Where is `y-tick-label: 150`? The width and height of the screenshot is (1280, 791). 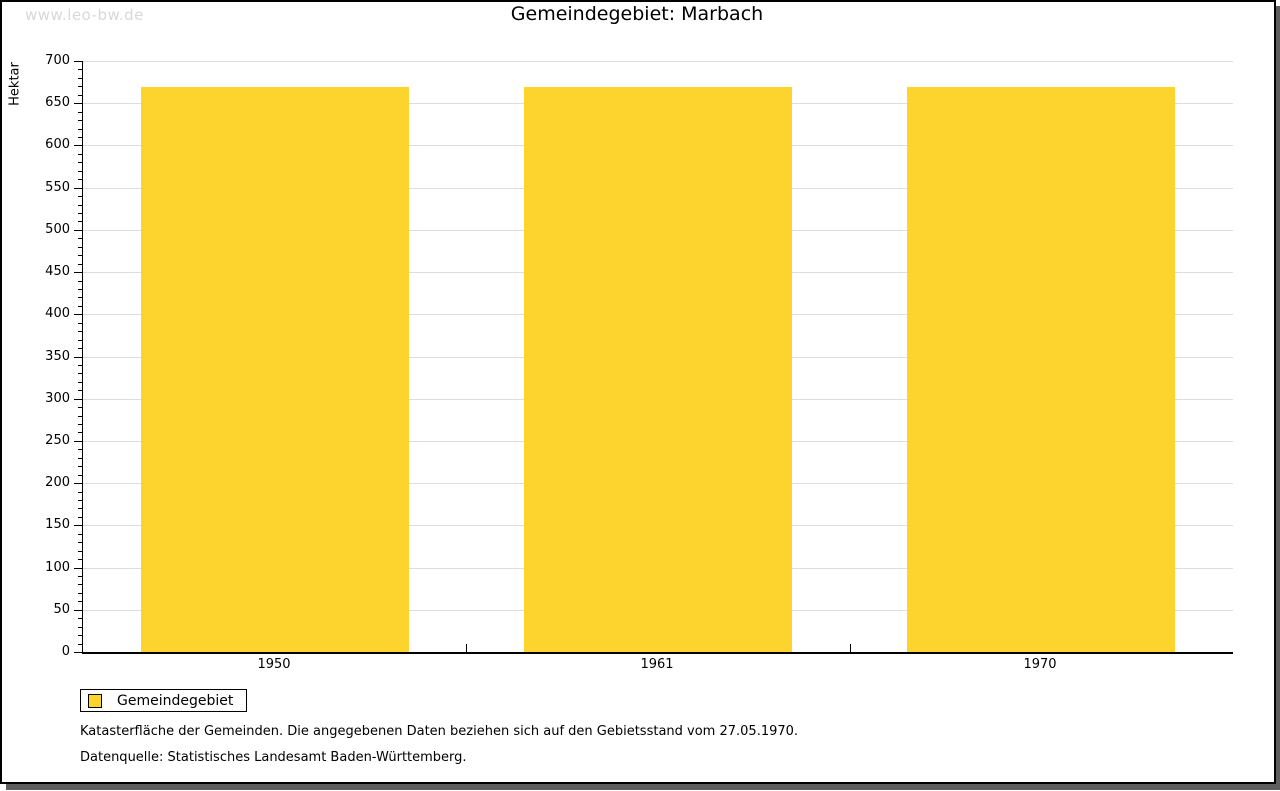 y-tick-label: 150 is located at coordinates (57, 524).